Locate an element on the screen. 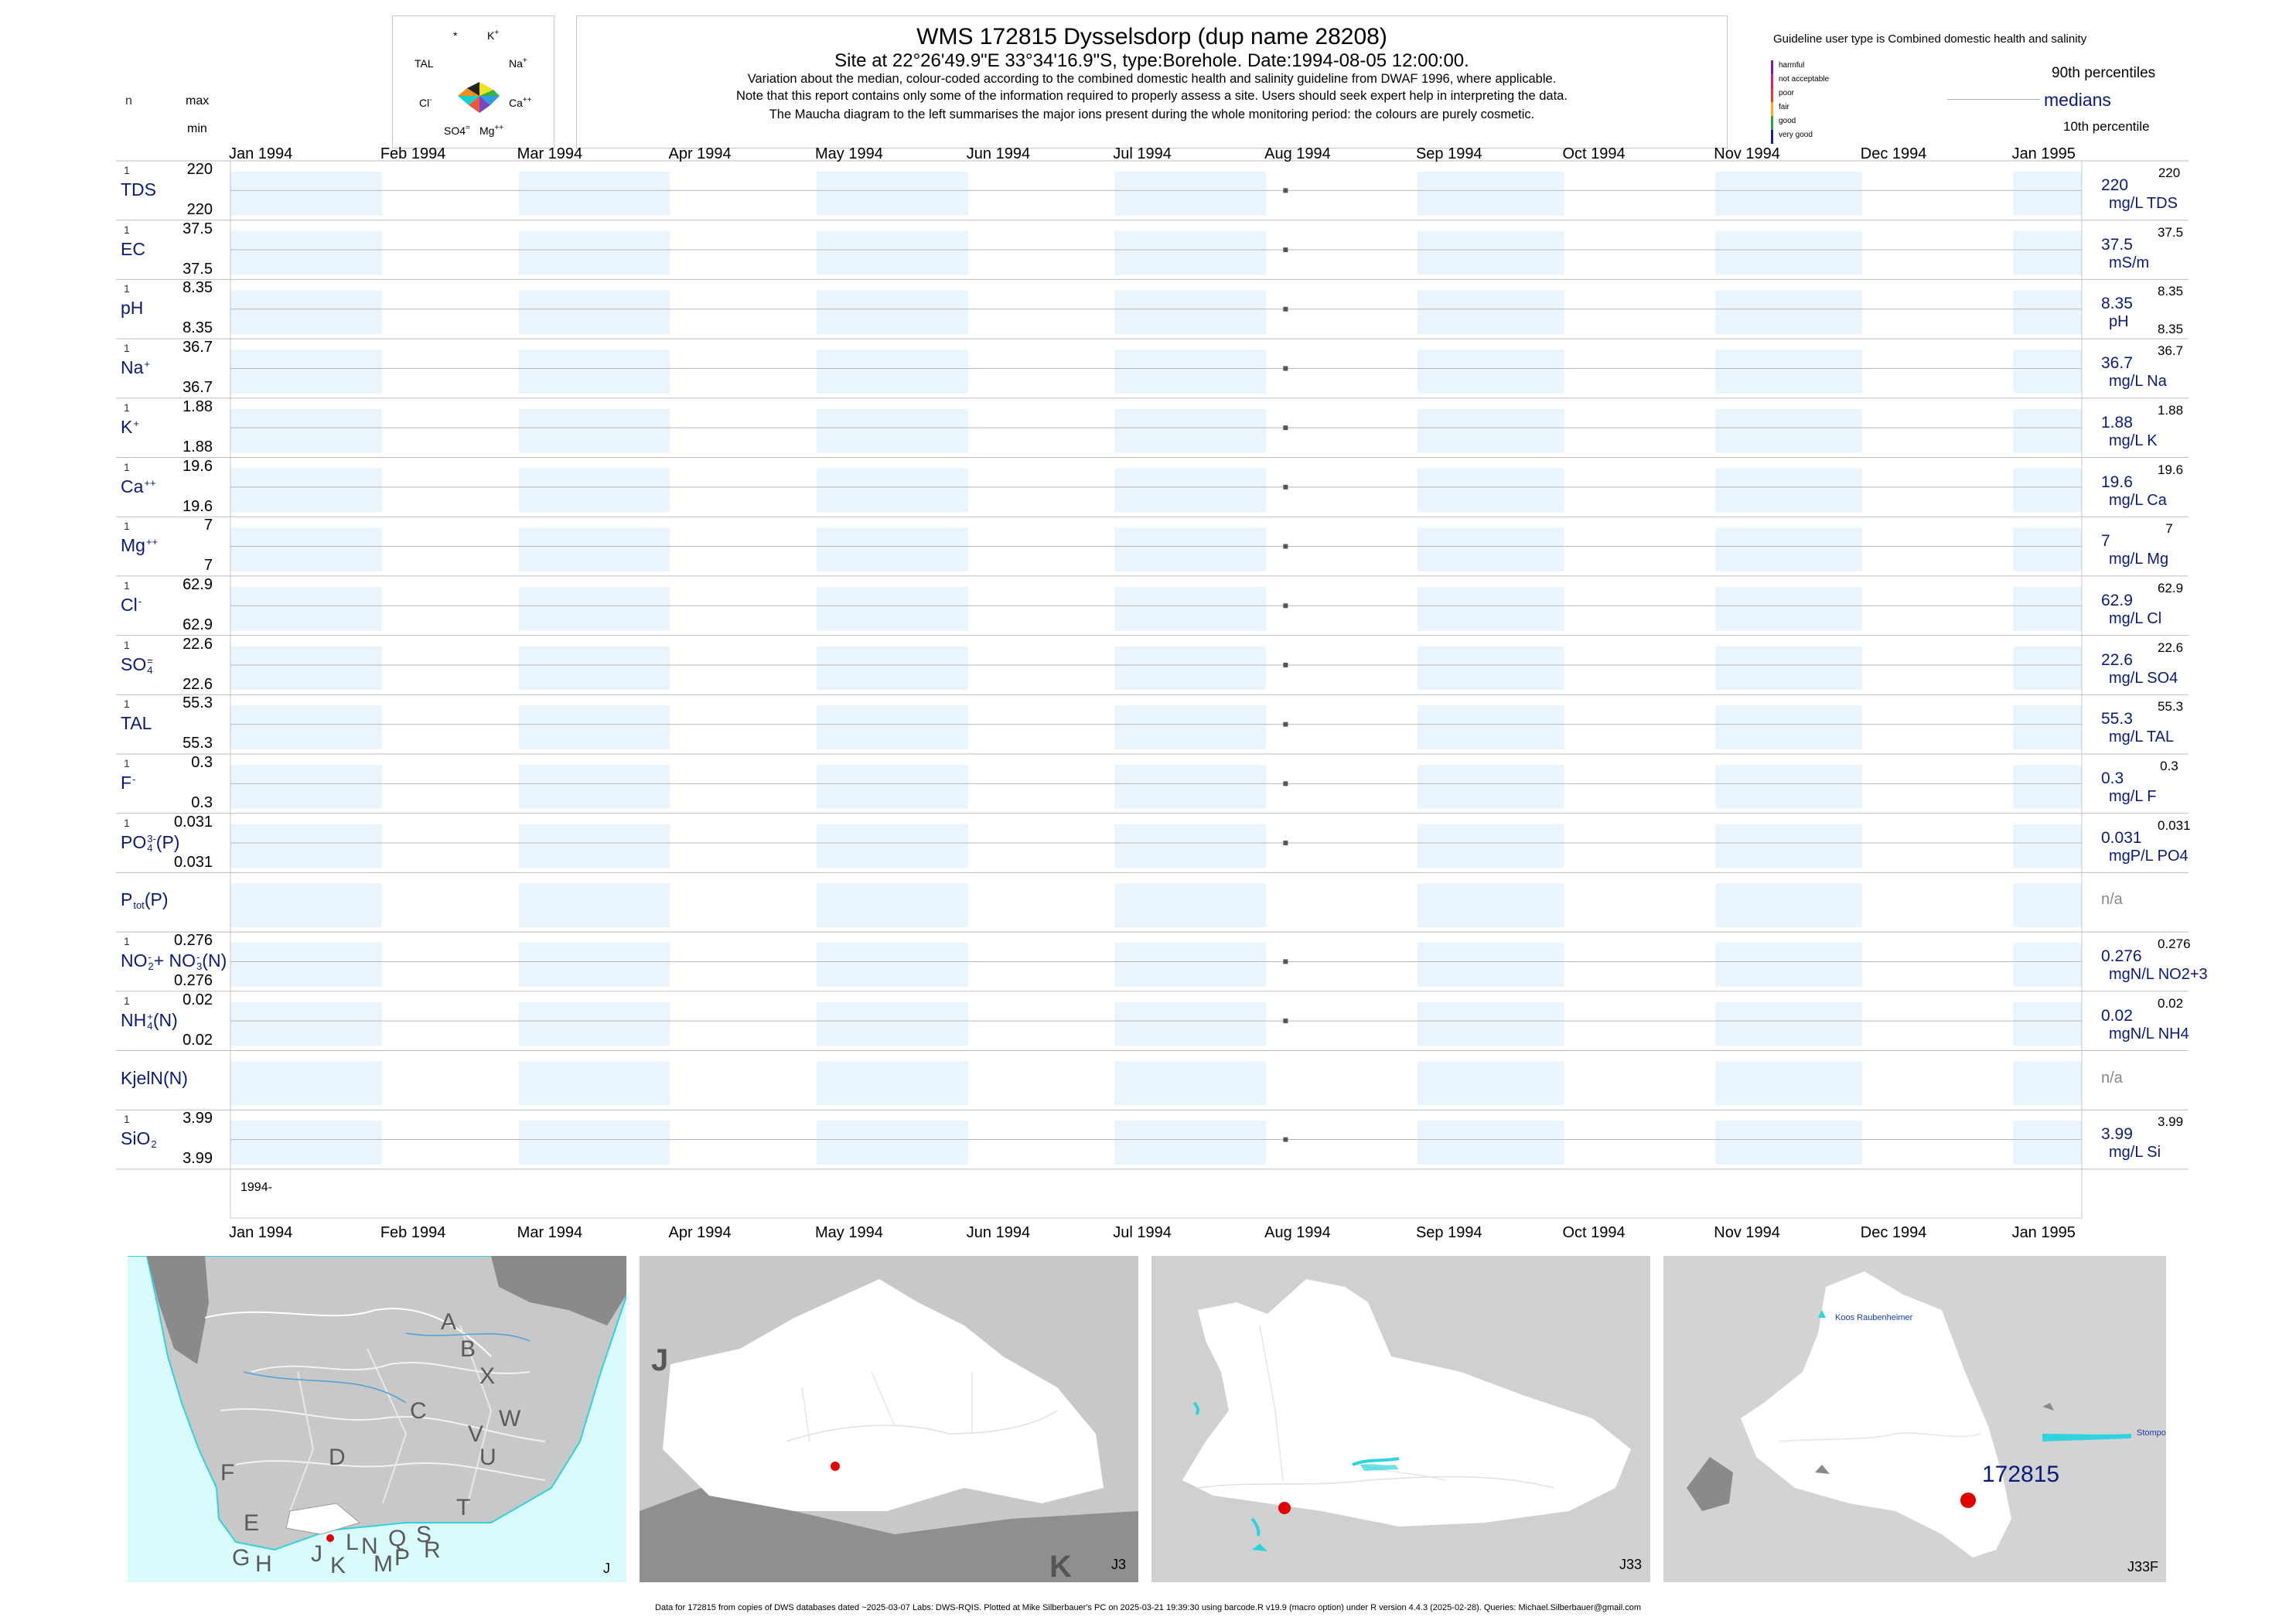 The height and width of the screenshot is (1624, 2296). drainage-region-V: V is located at coordinates (475, 1434).